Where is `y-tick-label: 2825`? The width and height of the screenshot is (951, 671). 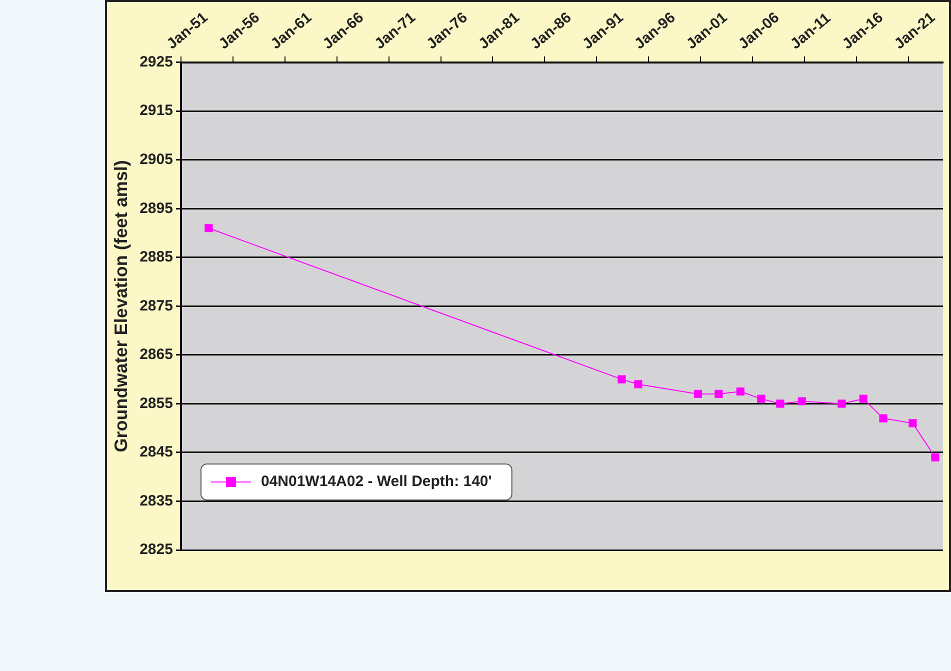
y-tick-label: 2825 is located at coordinates (156, 549).